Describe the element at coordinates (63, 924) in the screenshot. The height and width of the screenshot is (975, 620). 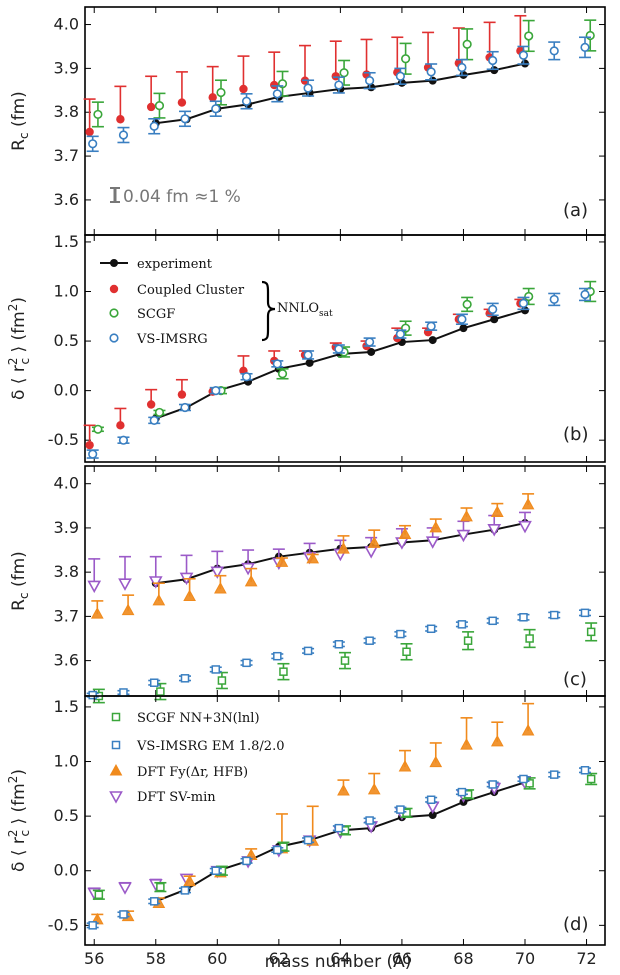
I see `y-tick-label: -0.5` at that location.